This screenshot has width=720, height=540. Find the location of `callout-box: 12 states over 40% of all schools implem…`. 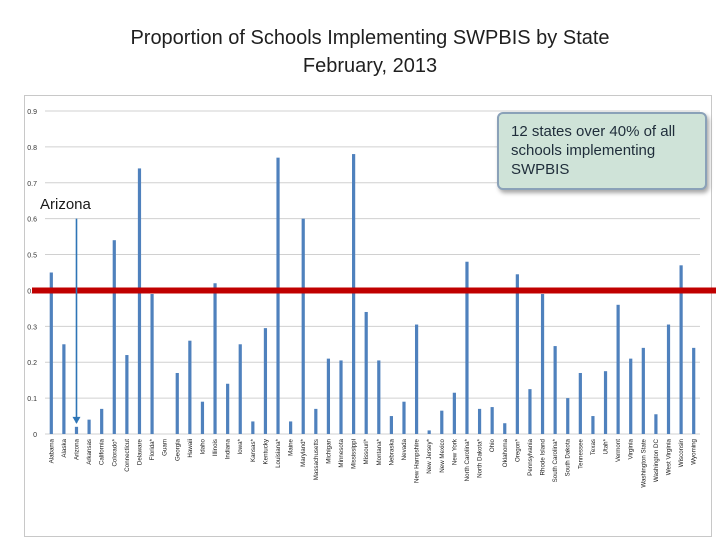

callout-box: 12 states over 40% of all schools implem… is located at coordinates (602, 151).